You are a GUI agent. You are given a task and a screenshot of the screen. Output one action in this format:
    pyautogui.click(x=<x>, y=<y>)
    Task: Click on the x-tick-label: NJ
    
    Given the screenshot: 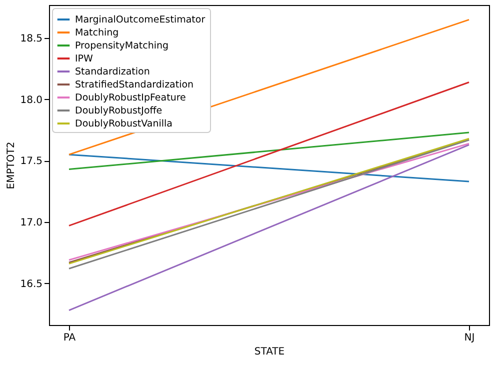 What is the action you would take?
    pyautogui.click(x=469, y=338)
    